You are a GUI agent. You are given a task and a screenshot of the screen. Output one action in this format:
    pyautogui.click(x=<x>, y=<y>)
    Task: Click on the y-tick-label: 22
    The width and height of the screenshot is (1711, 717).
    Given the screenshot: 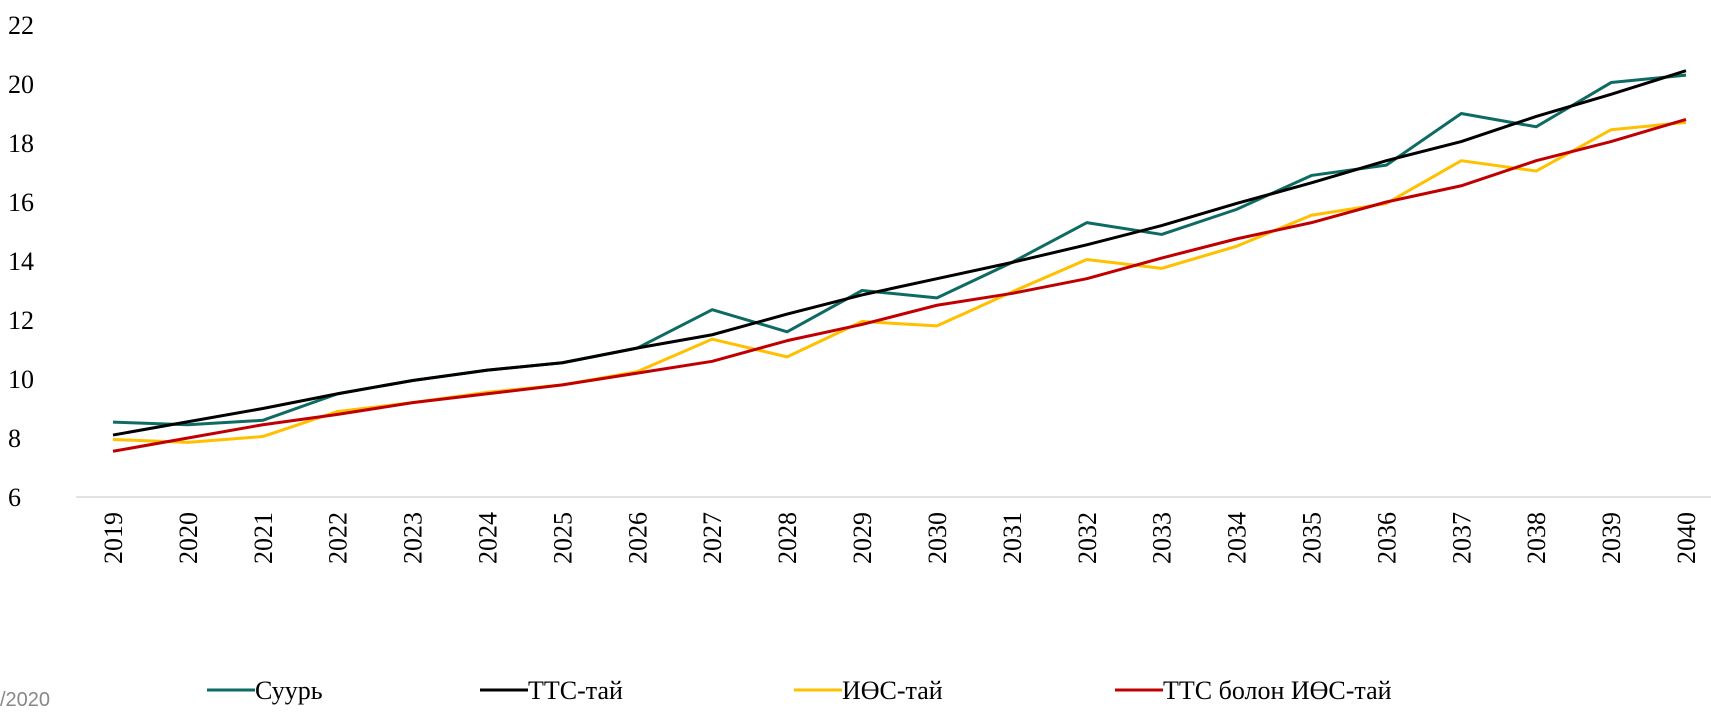 What is the action you would take?
    pyautogui.click(x=21, y=25)
    